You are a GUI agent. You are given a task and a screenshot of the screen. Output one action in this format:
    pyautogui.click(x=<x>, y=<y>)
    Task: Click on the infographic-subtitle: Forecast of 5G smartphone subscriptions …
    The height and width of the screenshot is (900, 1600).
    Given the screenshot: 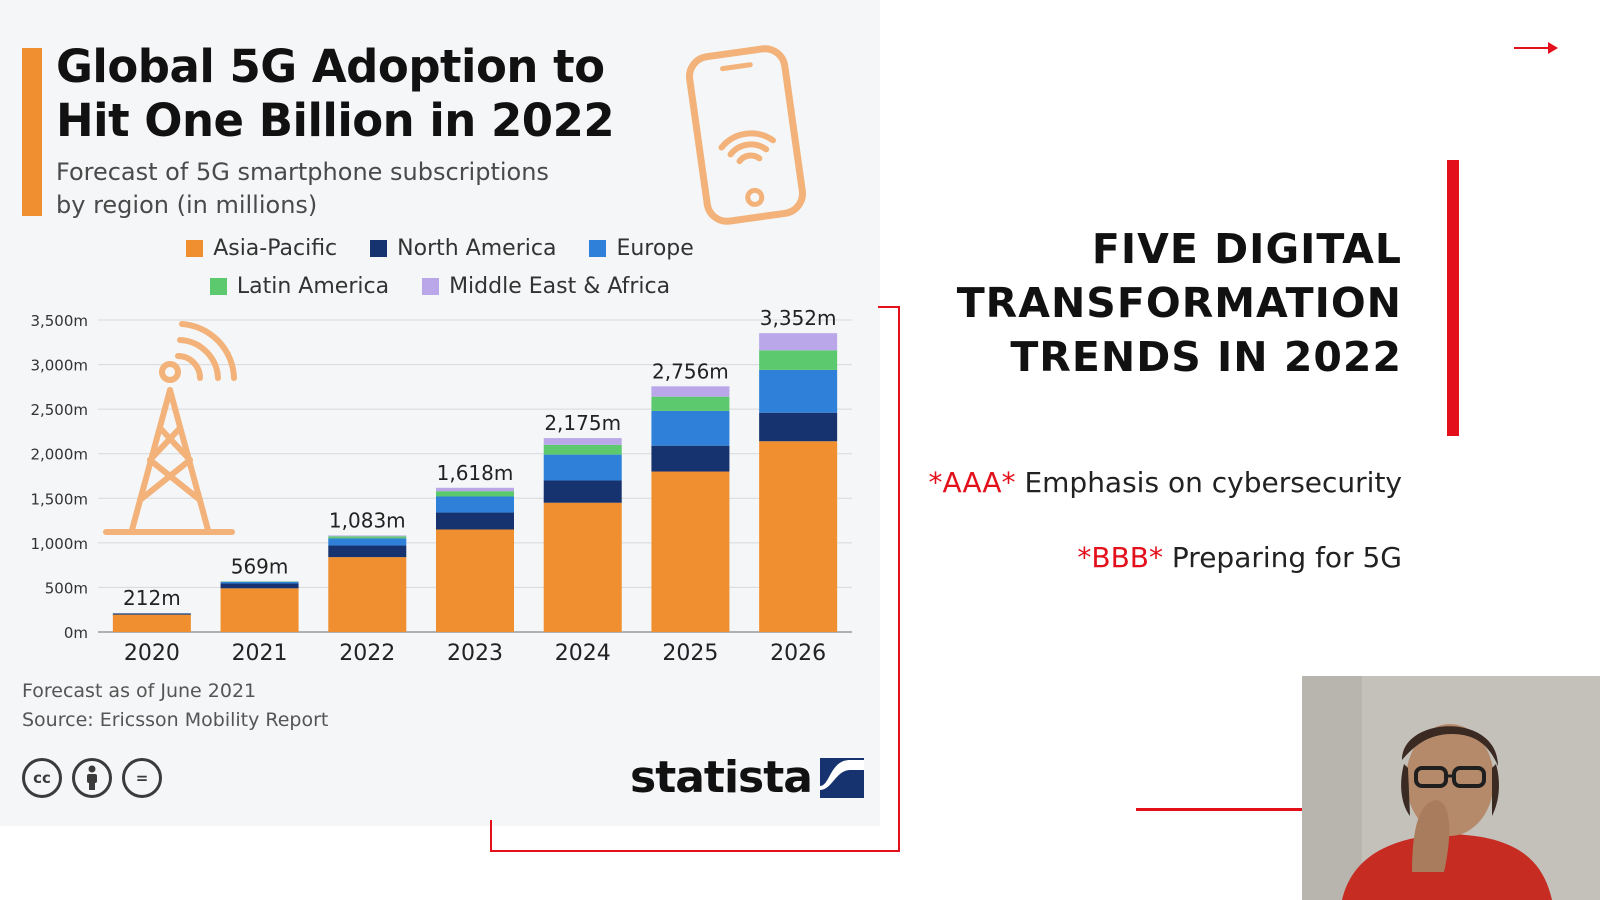 What is the action you would take?
    pyautogui.click(x=356, y=189)
    